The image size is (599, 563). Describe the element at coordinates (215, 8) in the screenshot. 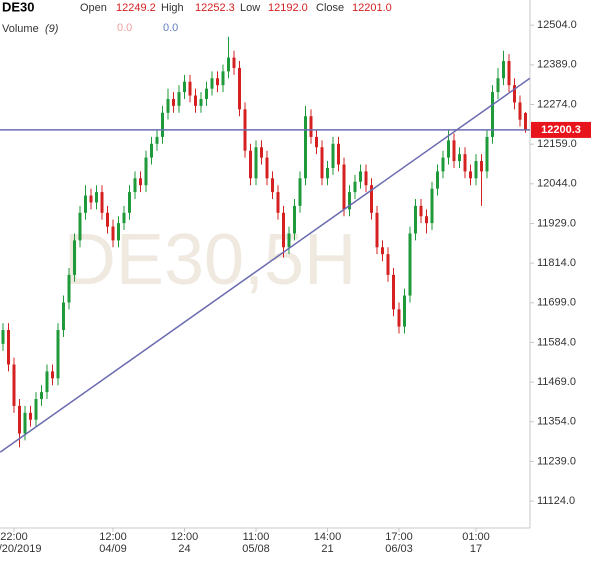

I see `value: 12252.3` at that location.